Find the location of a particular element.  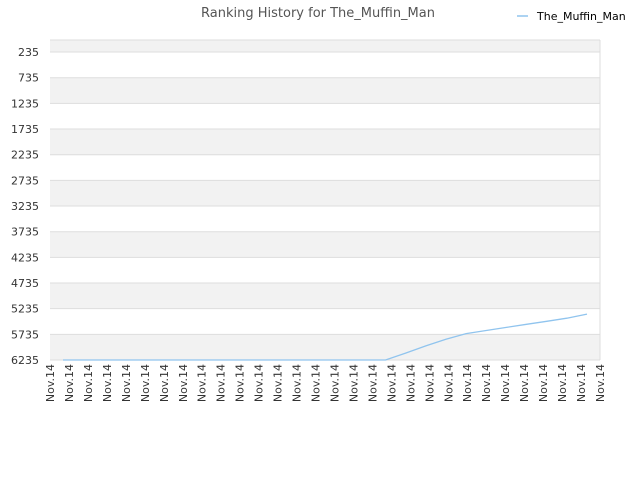

y-tick-label: 735 is located at coordinates (28, 78).